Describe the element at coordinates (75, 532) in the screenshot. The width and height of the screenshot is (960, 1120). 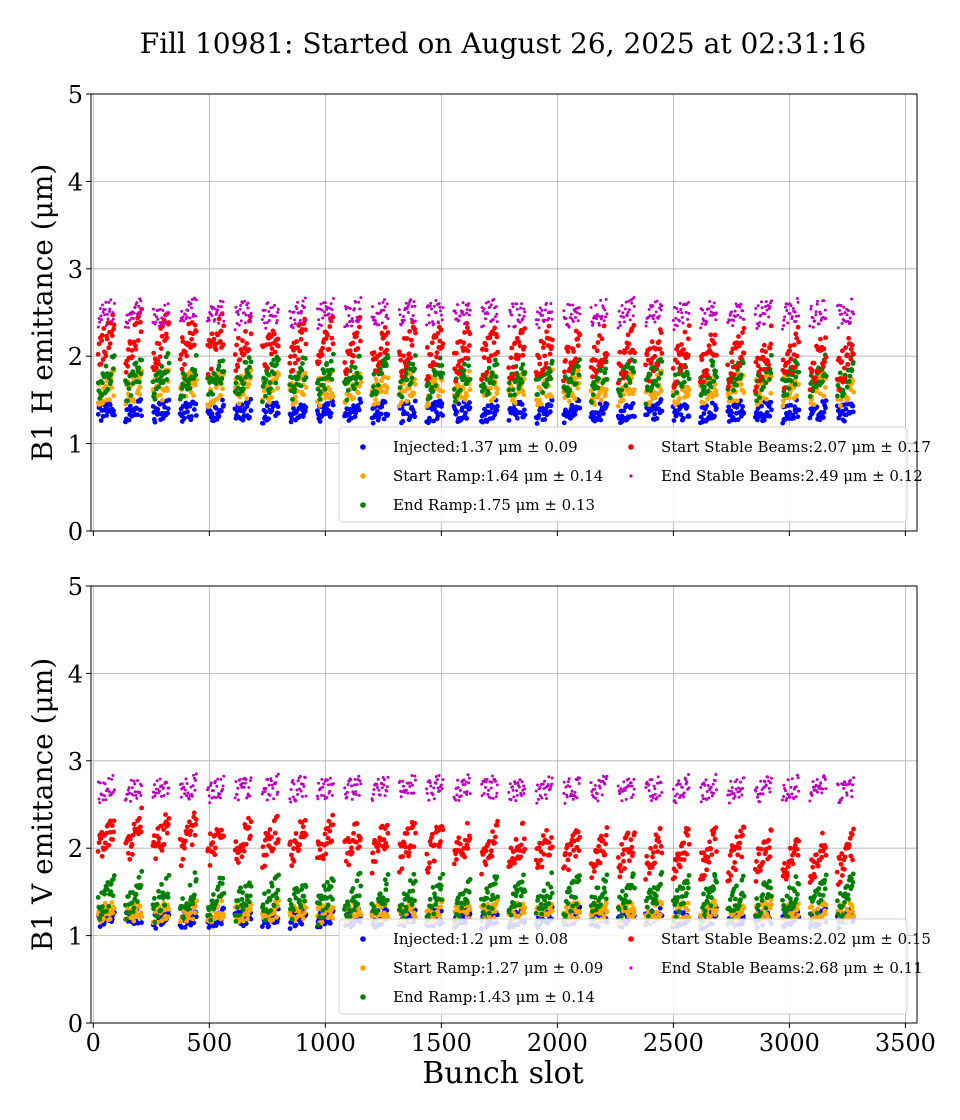
I see `y-tick-label: 0` at that location.